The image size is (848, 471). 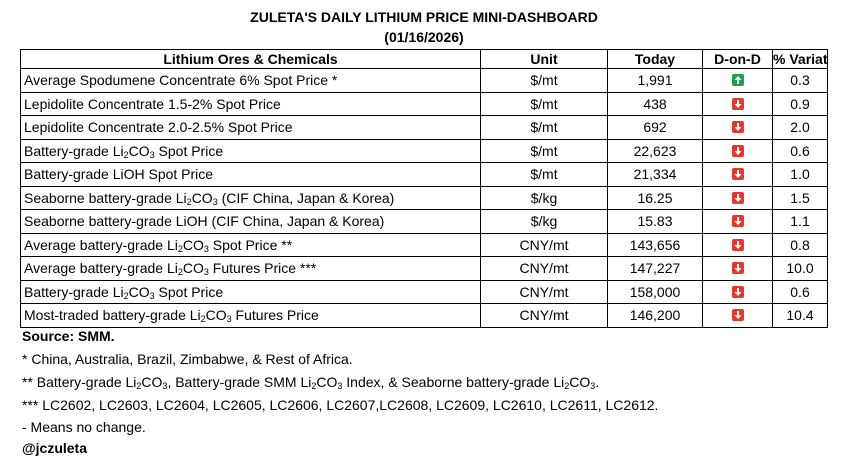 What do you see at coordinates (250, 59) in the screenshot?
I see `column-header-name: Lithium Ores & Chemicals` at bounding box center [250, 59].